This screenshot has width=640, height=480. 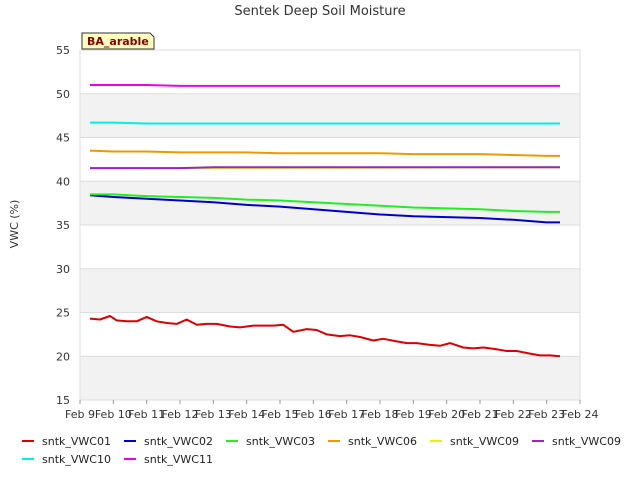 I want to click on y-axis: 15 20 25 30 35 40 45 50 55, so click(x=63, y=225).